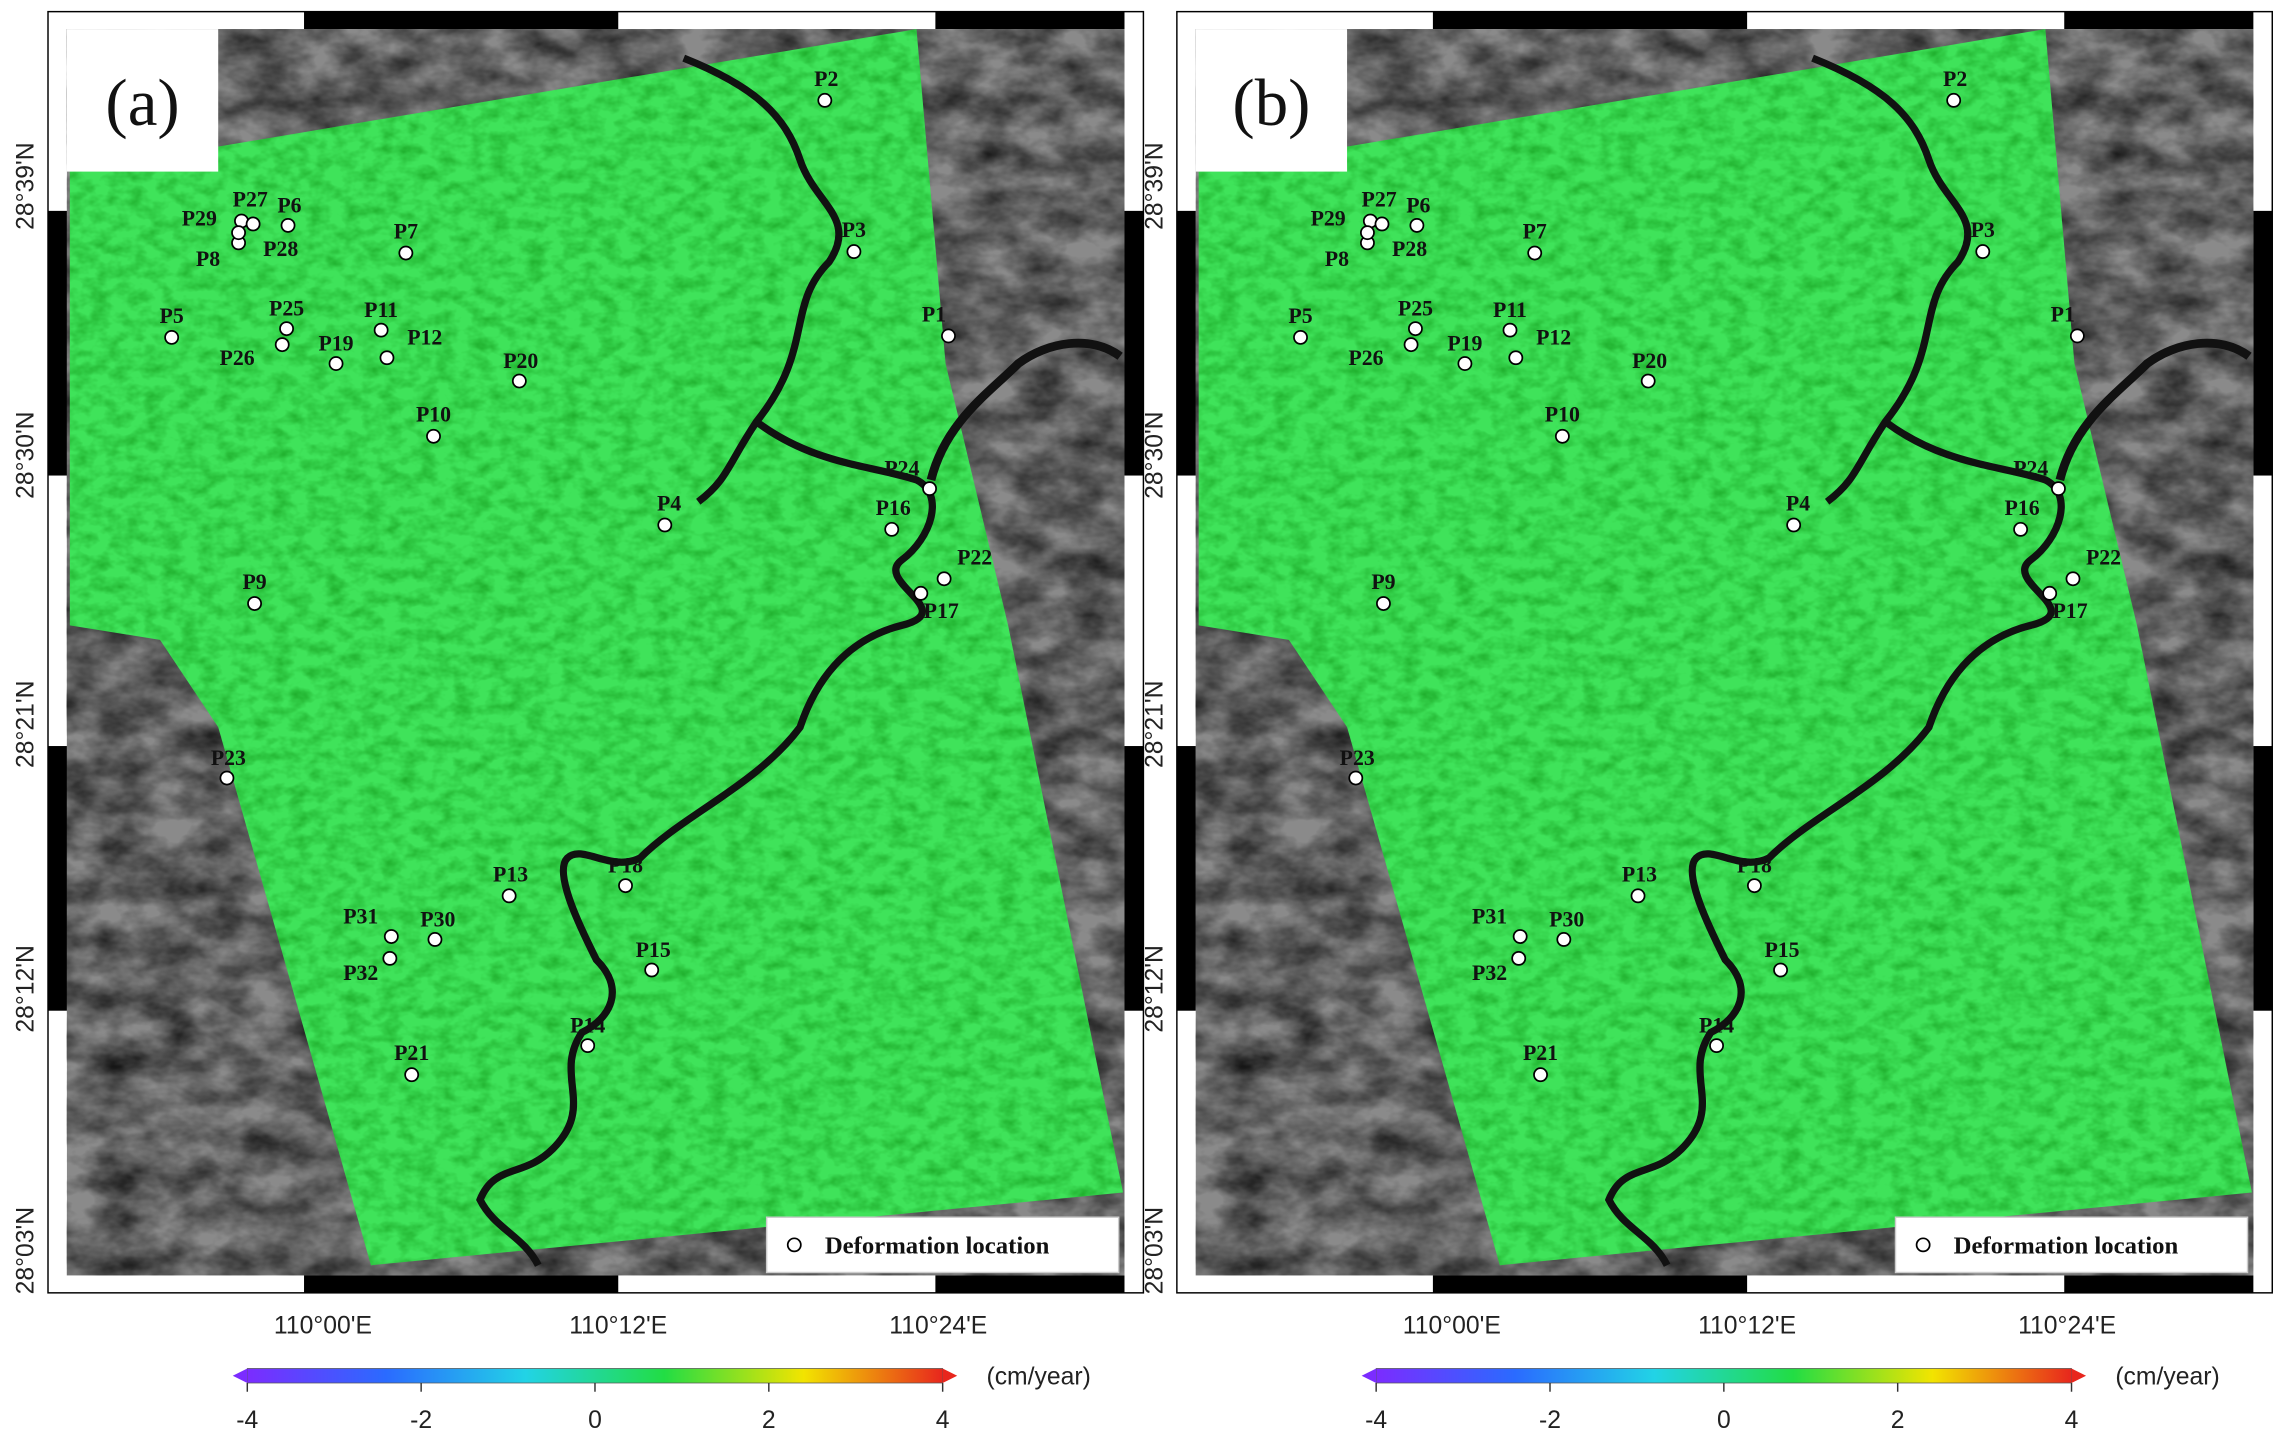 The width and height of the screenshot is (2281, 1447). Describe the element at coordinates (826, 79) in the screenshot. I see `point-label: P2` at that location.